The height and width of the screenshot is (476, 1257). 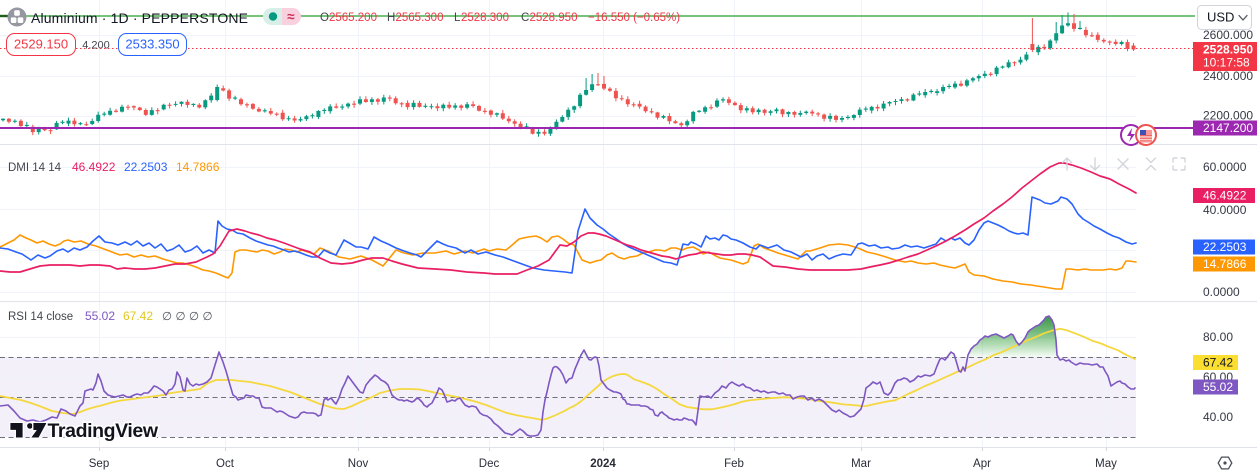 What do you see at coordinates (41, 44) in the screenshot?
I see `svg-text: 2529.150` at bounding box center [41, 44].